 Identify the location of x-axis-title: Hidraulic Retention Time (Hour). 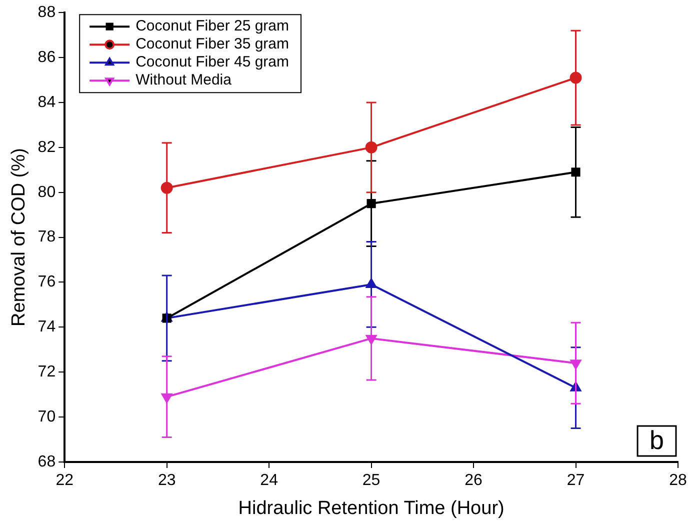
(371, 508).